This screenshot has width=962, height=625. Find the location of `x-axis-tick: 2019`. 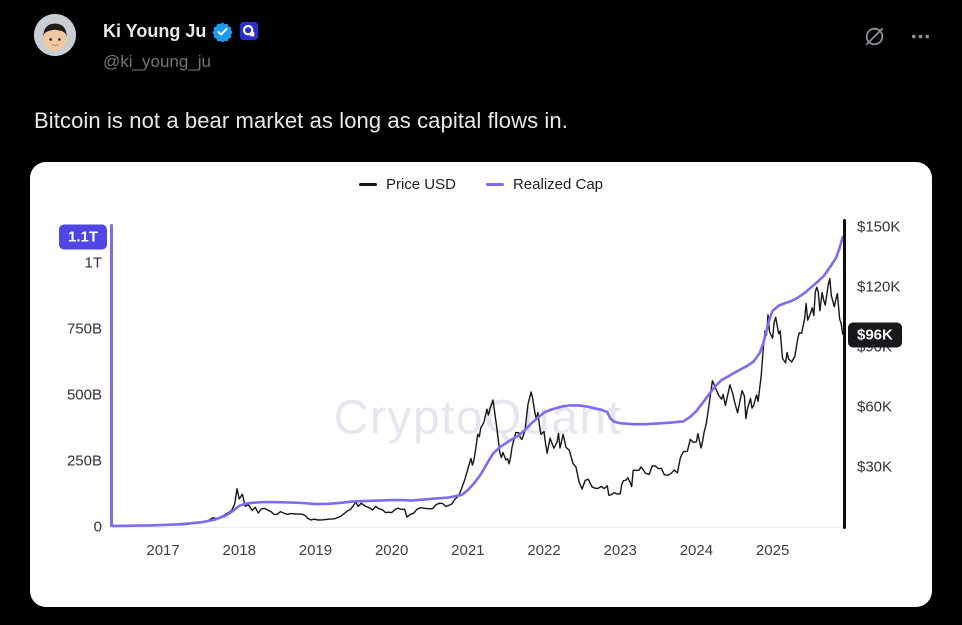

x-axis-tick: 2019 is located at coordinates (315, 550).